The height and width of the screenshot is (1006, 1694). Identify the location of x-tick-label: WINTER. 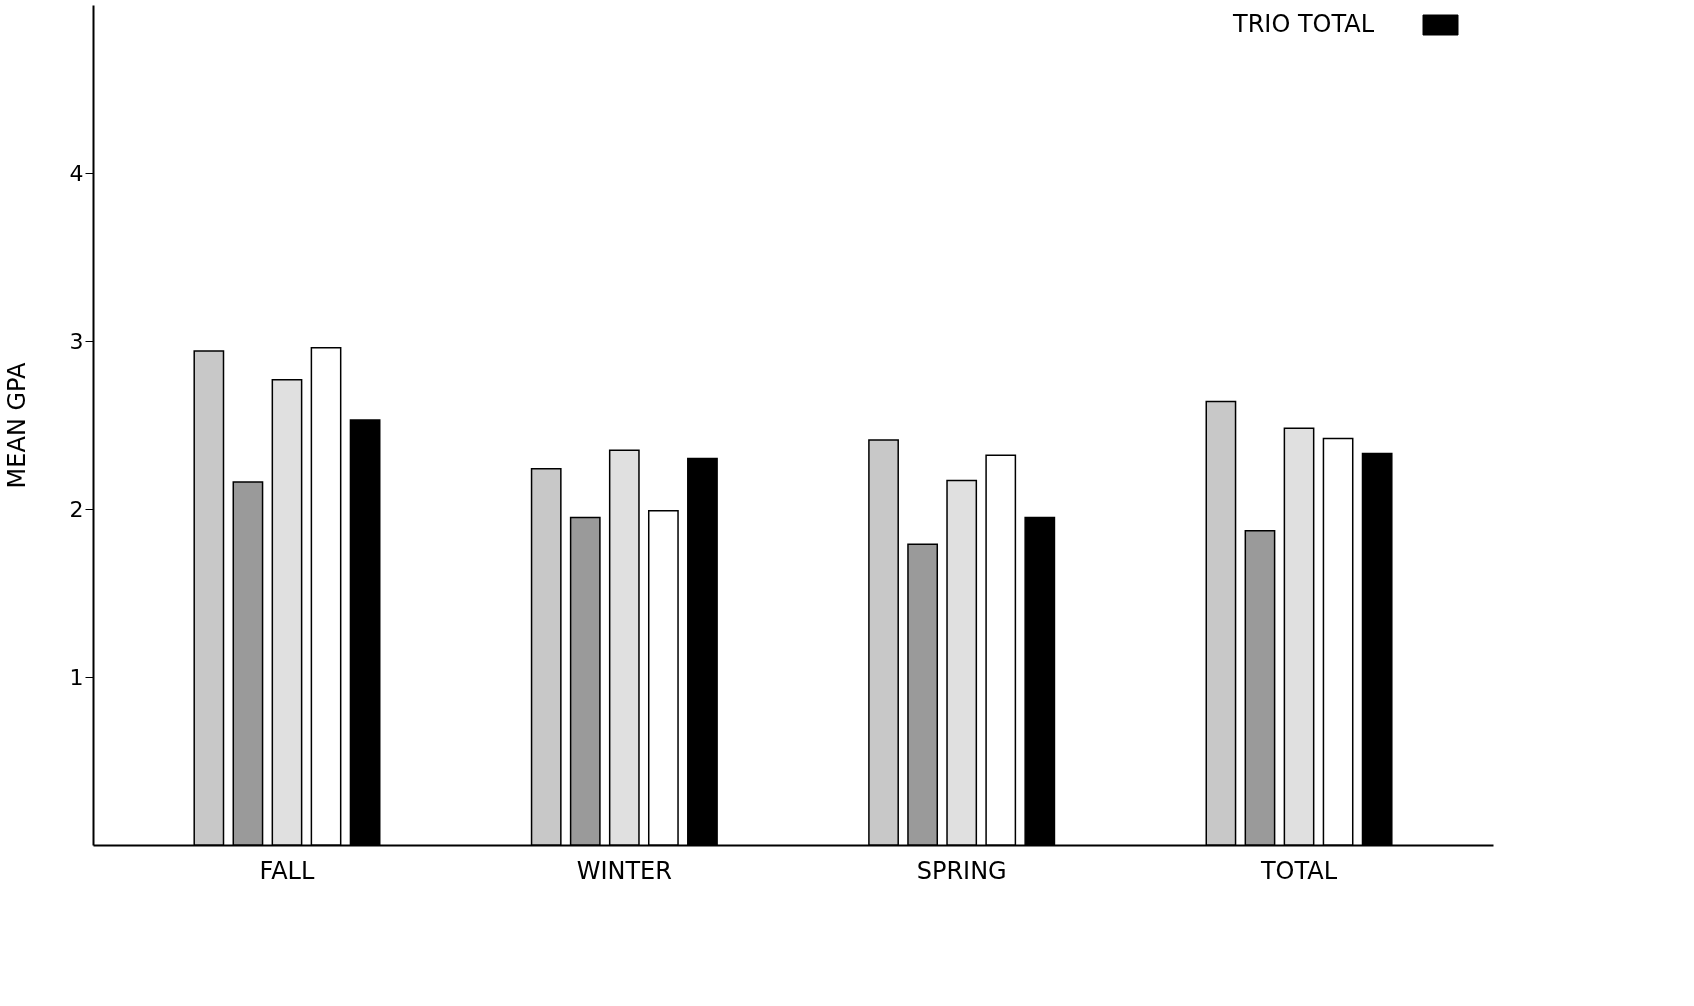
(624, 870).